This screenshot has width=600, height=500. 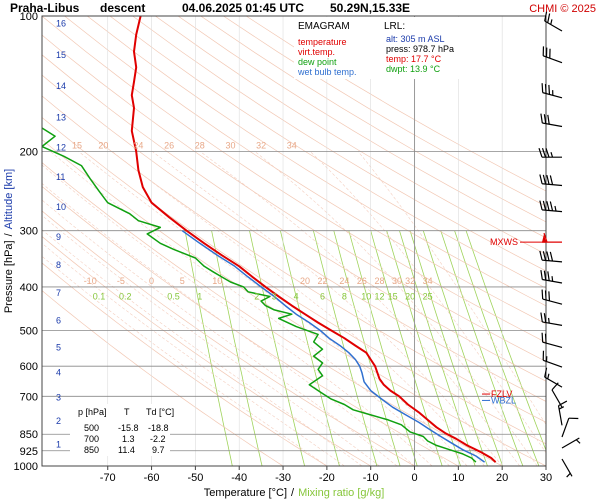 What do you see at coordinates (125, 296) in the screenshot?
I see `mixing-ratio-label: 0.2` at bounding box center [125, 296].